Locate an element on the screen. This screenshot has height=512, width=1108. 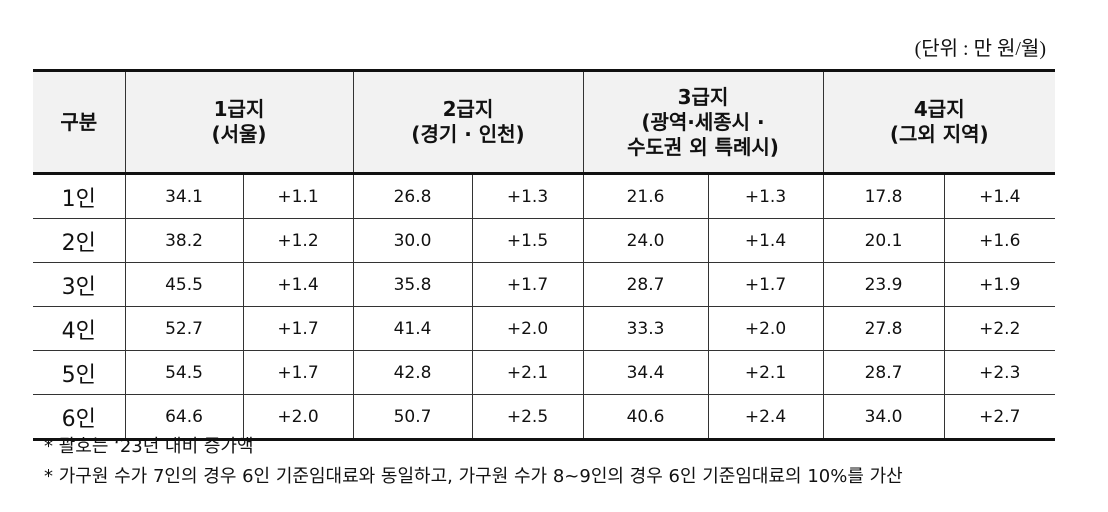
table-cell: +2.7 is located at coordinates (999, 417).